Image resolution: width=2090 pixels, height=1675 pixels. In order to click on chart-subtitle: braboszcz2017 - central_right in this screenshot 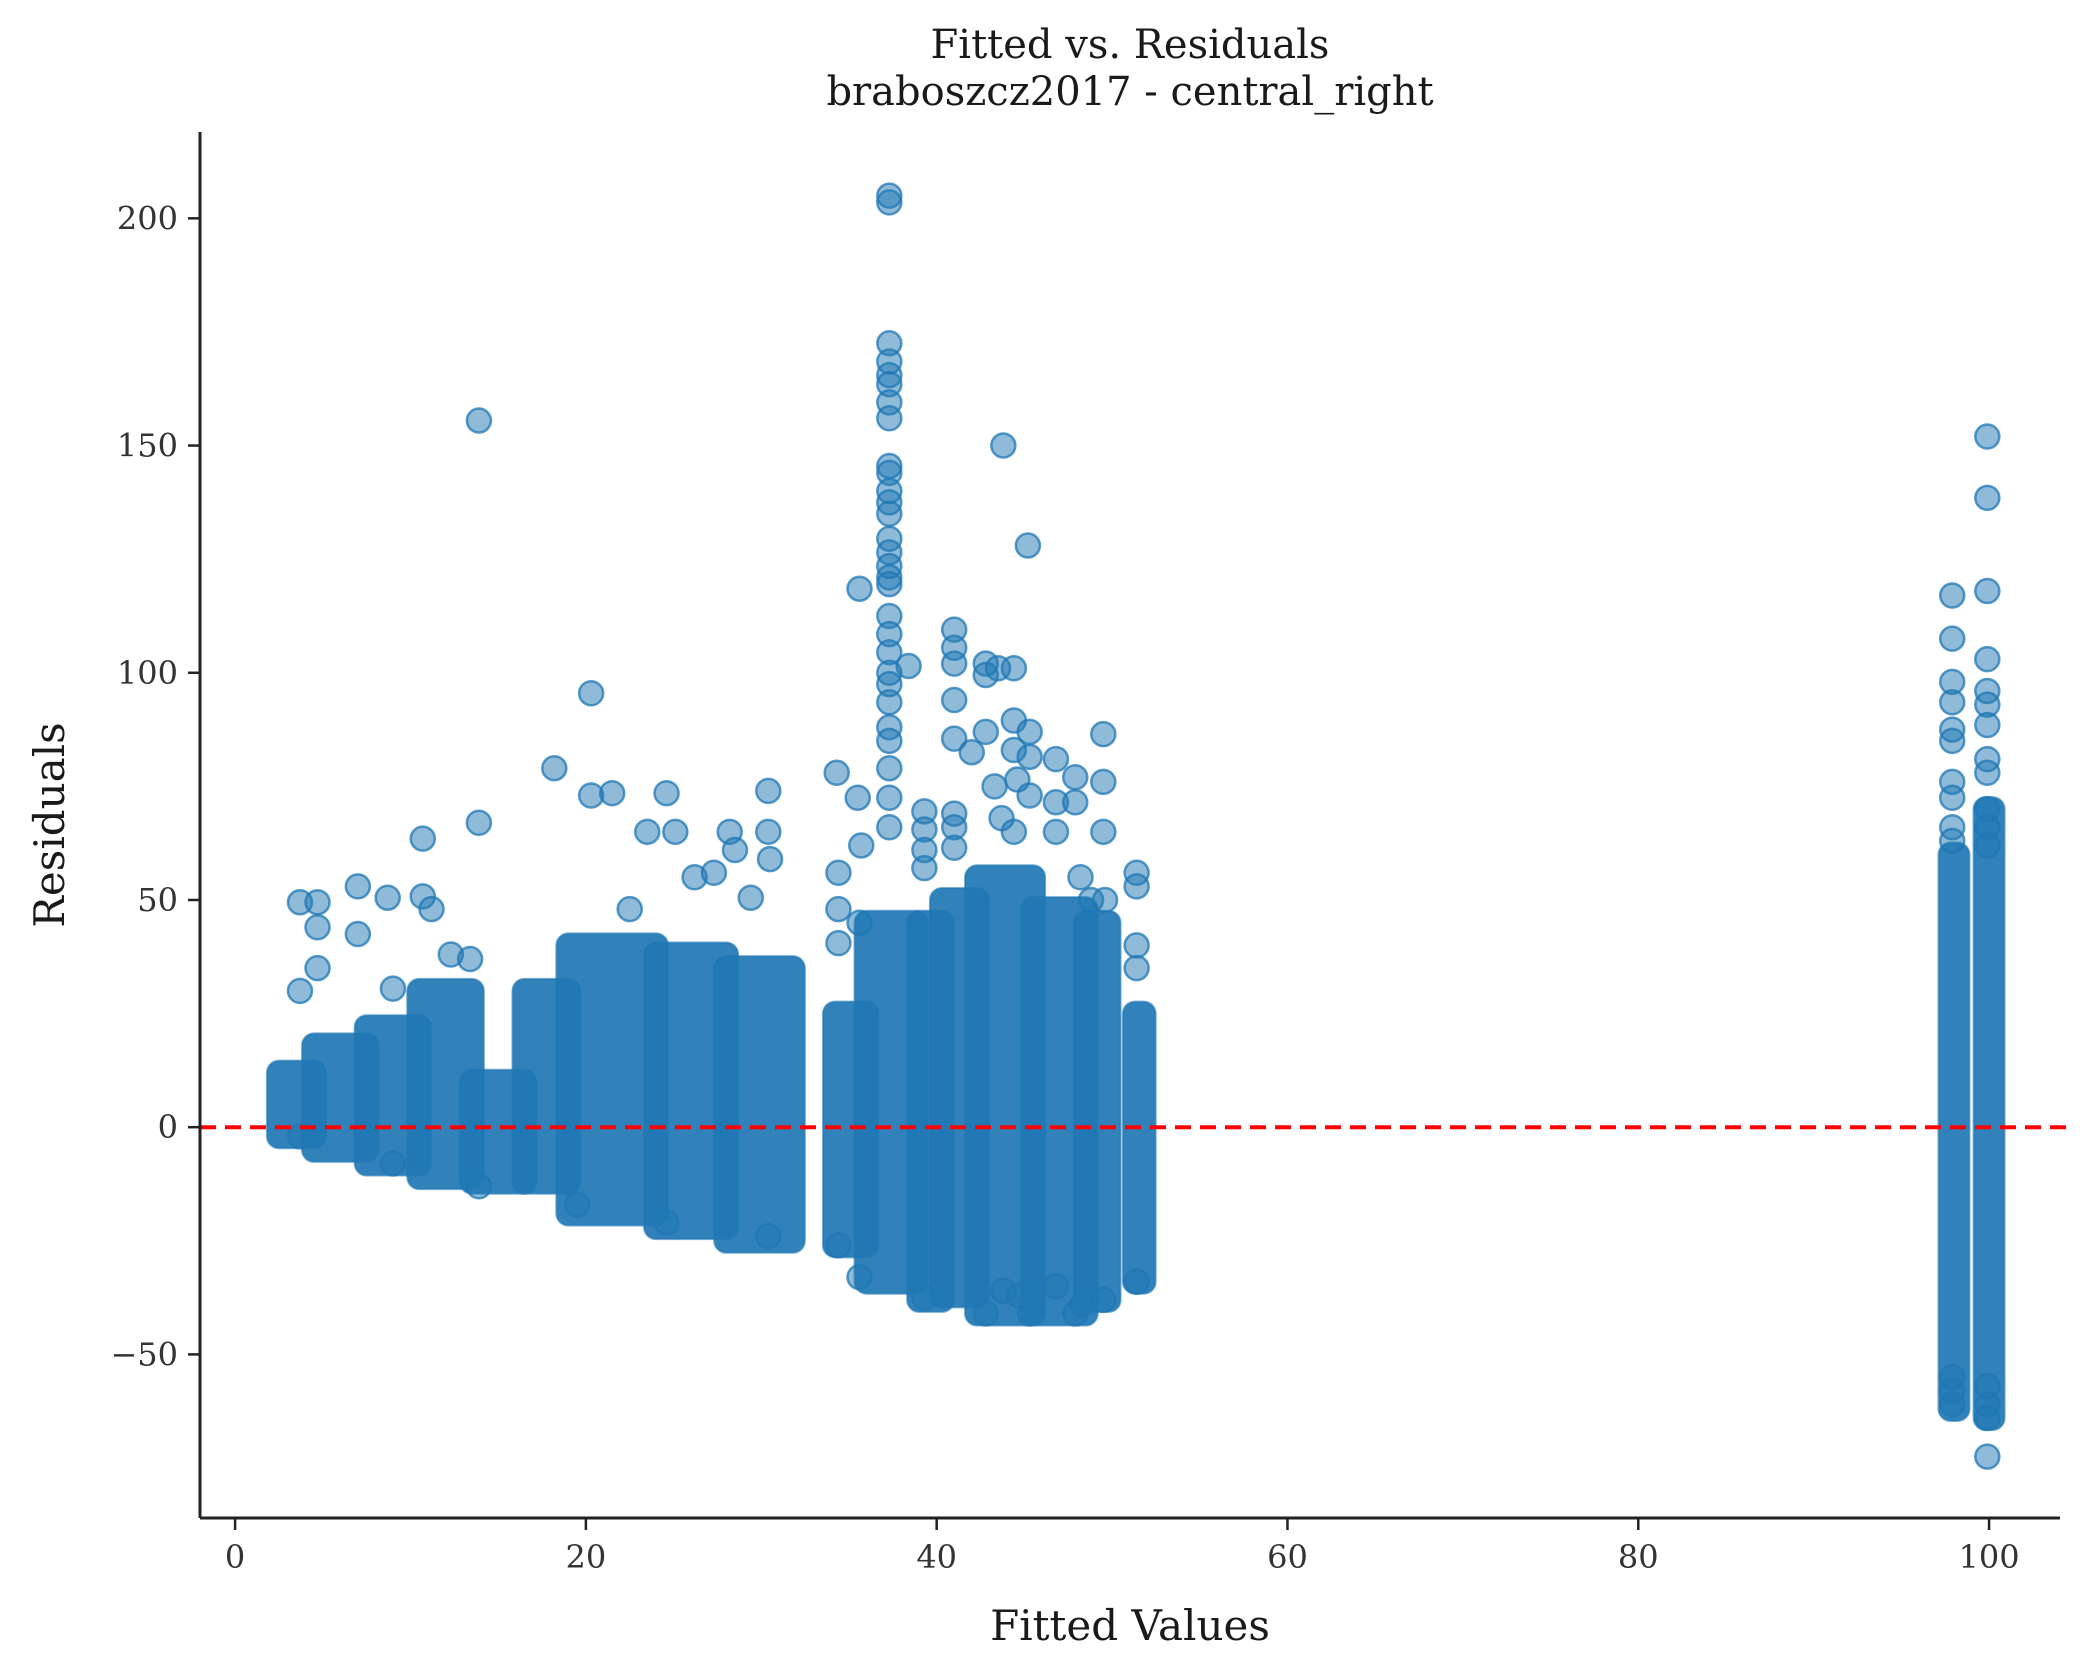, I will do `click(1129, 92)`.